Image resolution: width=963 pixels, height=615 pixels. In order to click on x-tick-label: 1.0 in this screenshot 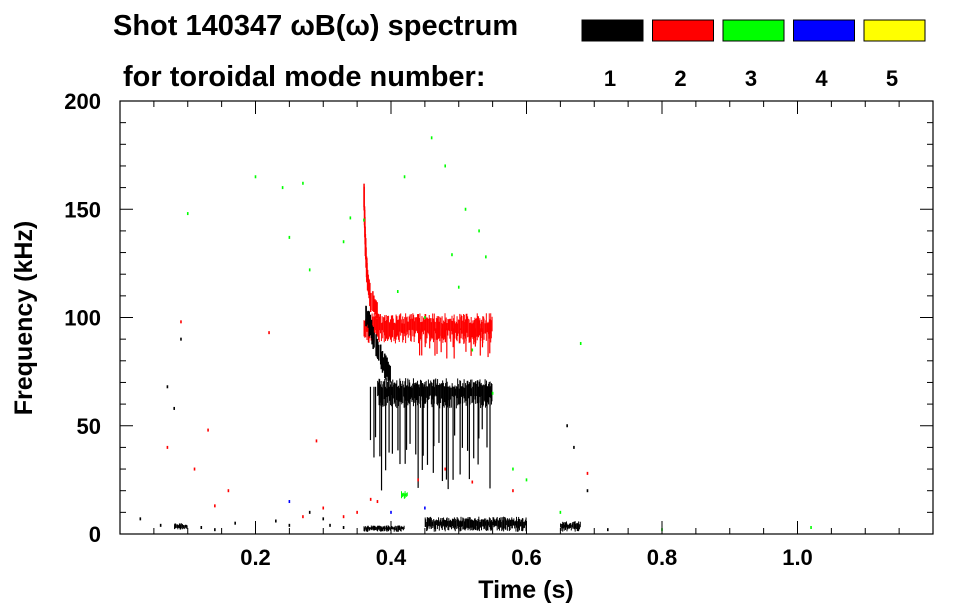, I will do `click(797, 557)`.